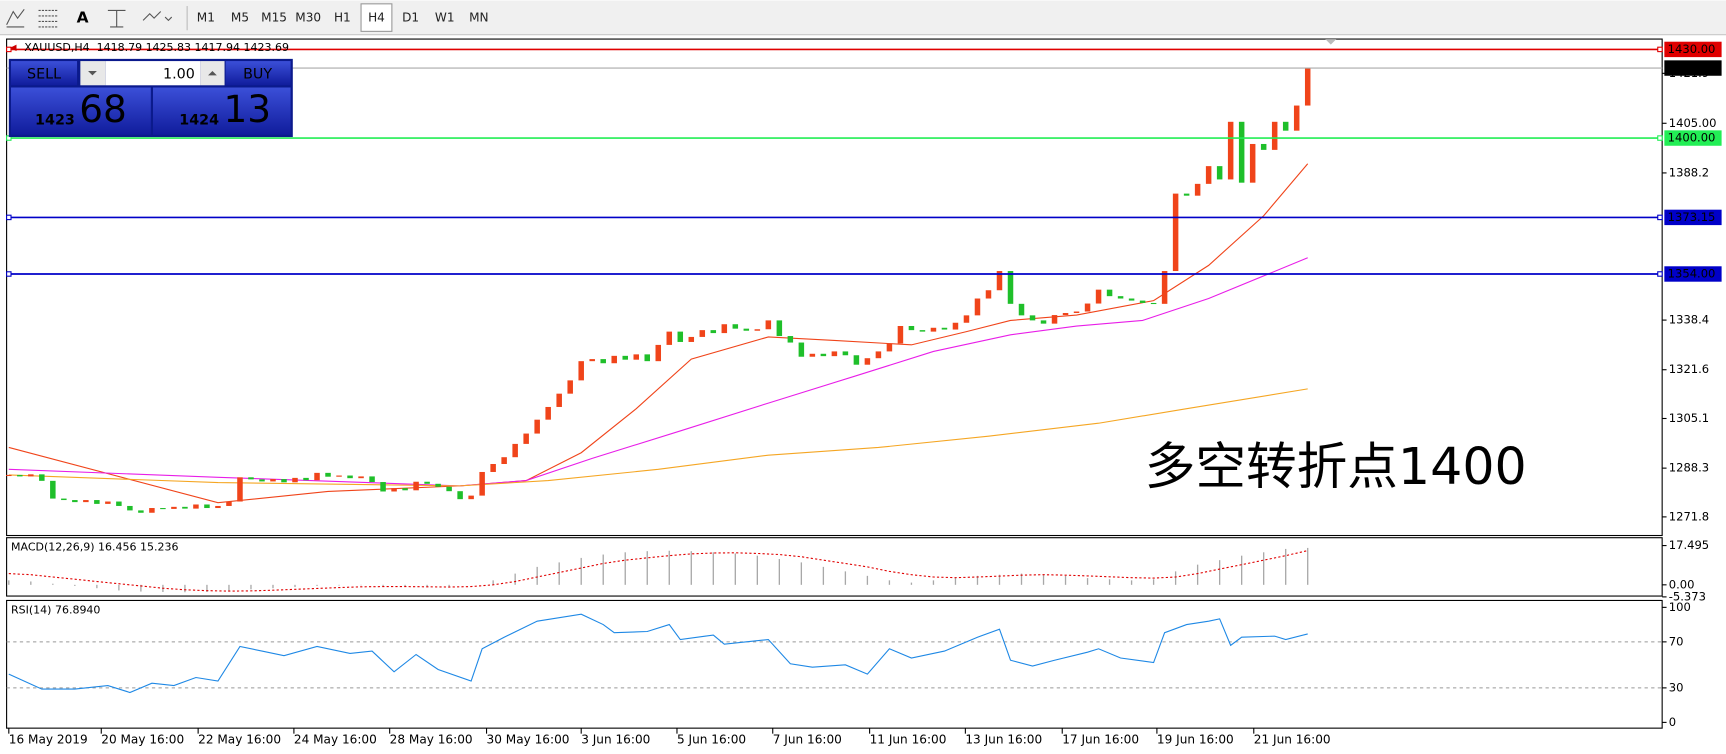 The height and width of the screenshot is (754, 1726). Describe the element at coordinates (274, 18) in the screenshot. I see `timeframe-button: M15` at that location.